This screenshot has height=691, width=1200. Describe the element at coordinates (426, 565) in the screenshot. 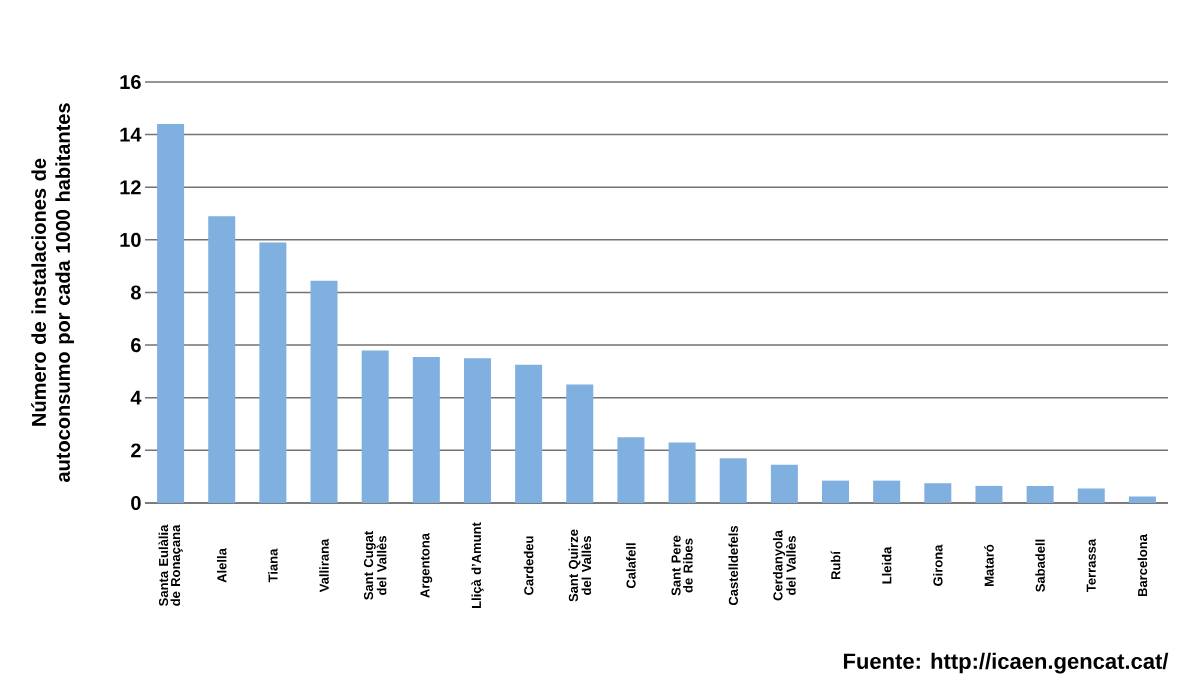

I see `x-tick-label: Argentona` at that location.